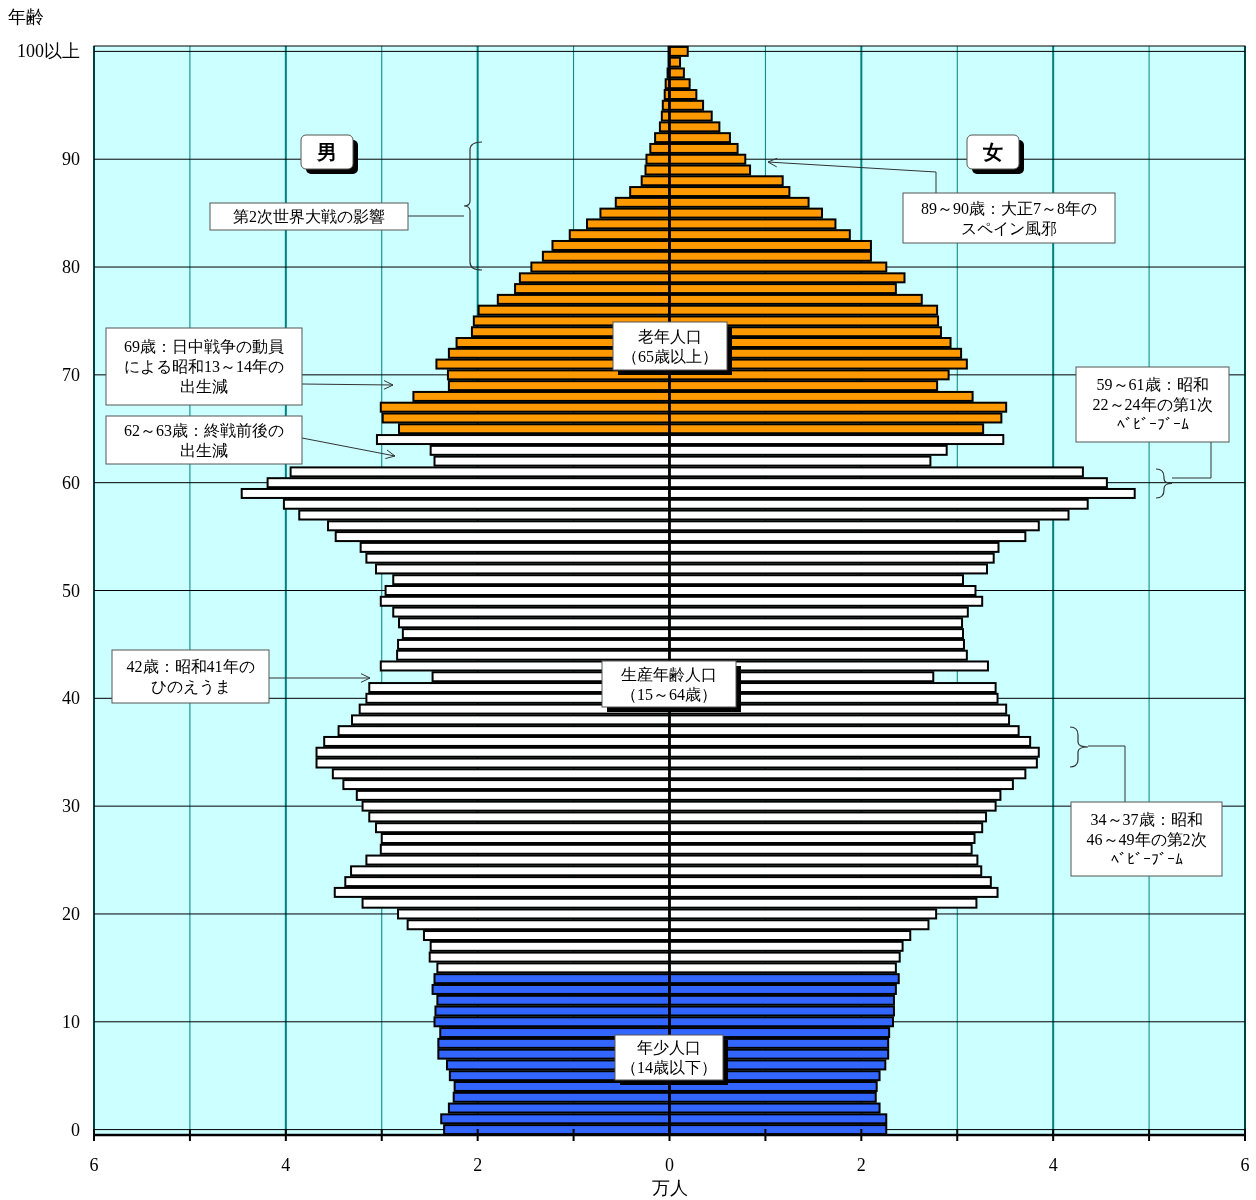 The height and width of the screenshot is (1200, 1256). What do you see at coordinates (1009, 218) in the screenshot?
I see `annotation: 89～90歳：大正7～8年のスペイン風邪` at bounding box center [1009, 218].